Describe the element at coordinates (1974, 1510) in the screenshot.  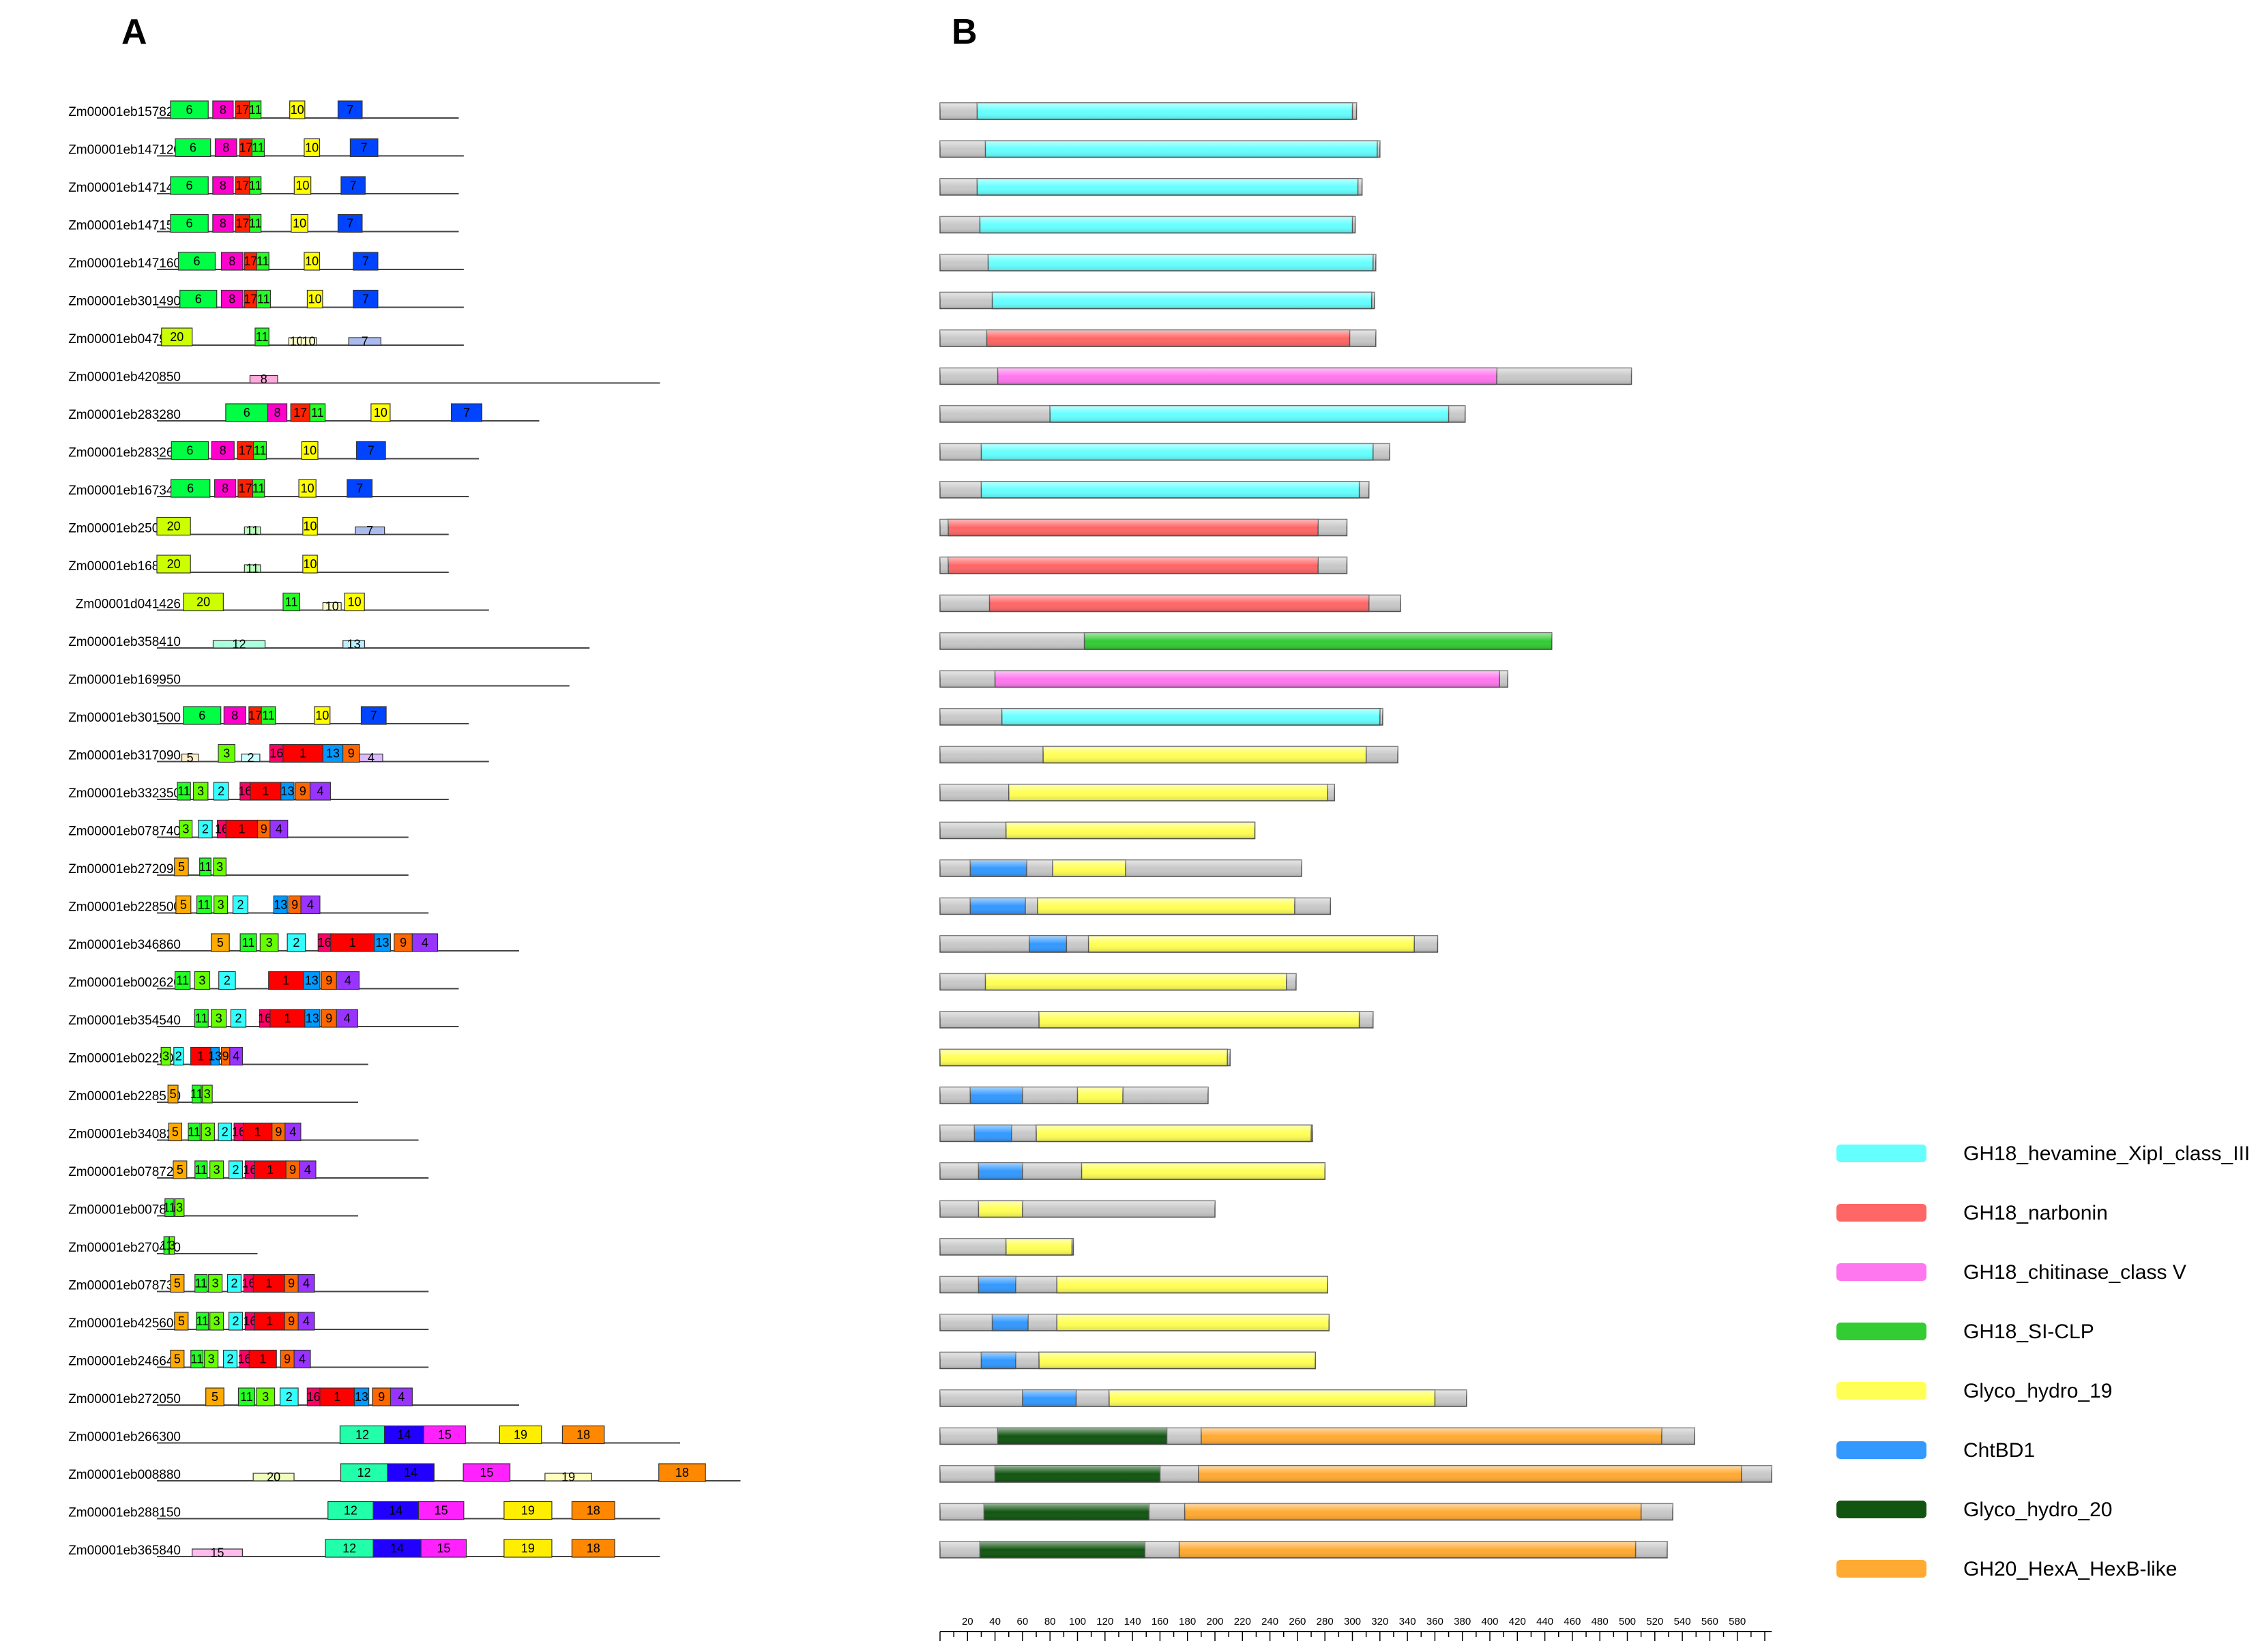
I see `legend-item: Glyco_hydro_20` at that location.